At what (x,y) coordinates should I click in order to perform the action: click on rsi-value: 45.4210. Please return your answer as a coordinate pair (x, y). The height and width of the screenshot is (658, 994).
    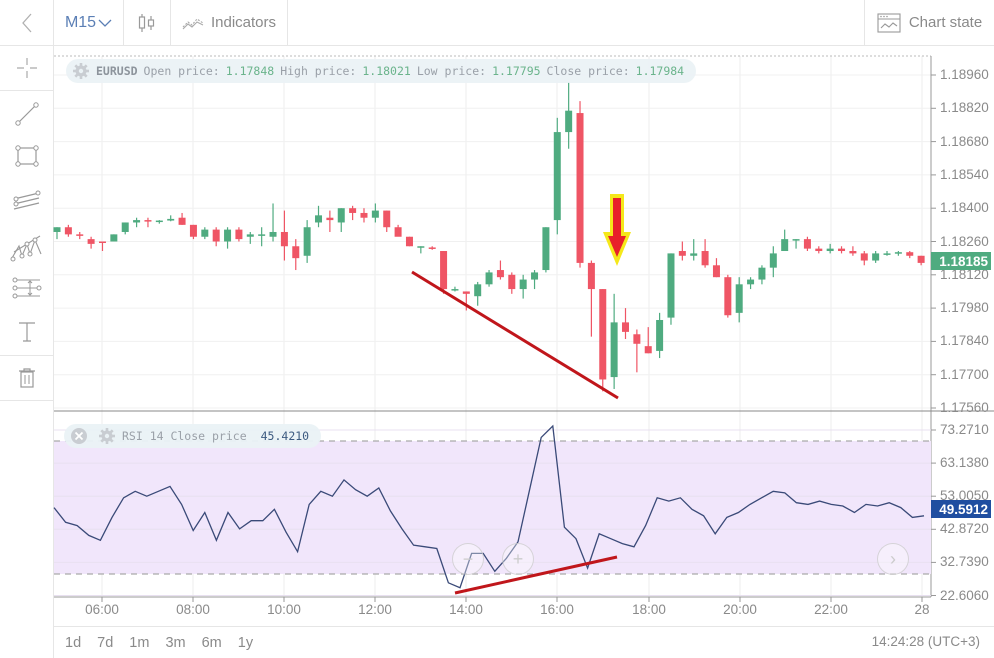
    Looking at the image, I should click on (285, 436).